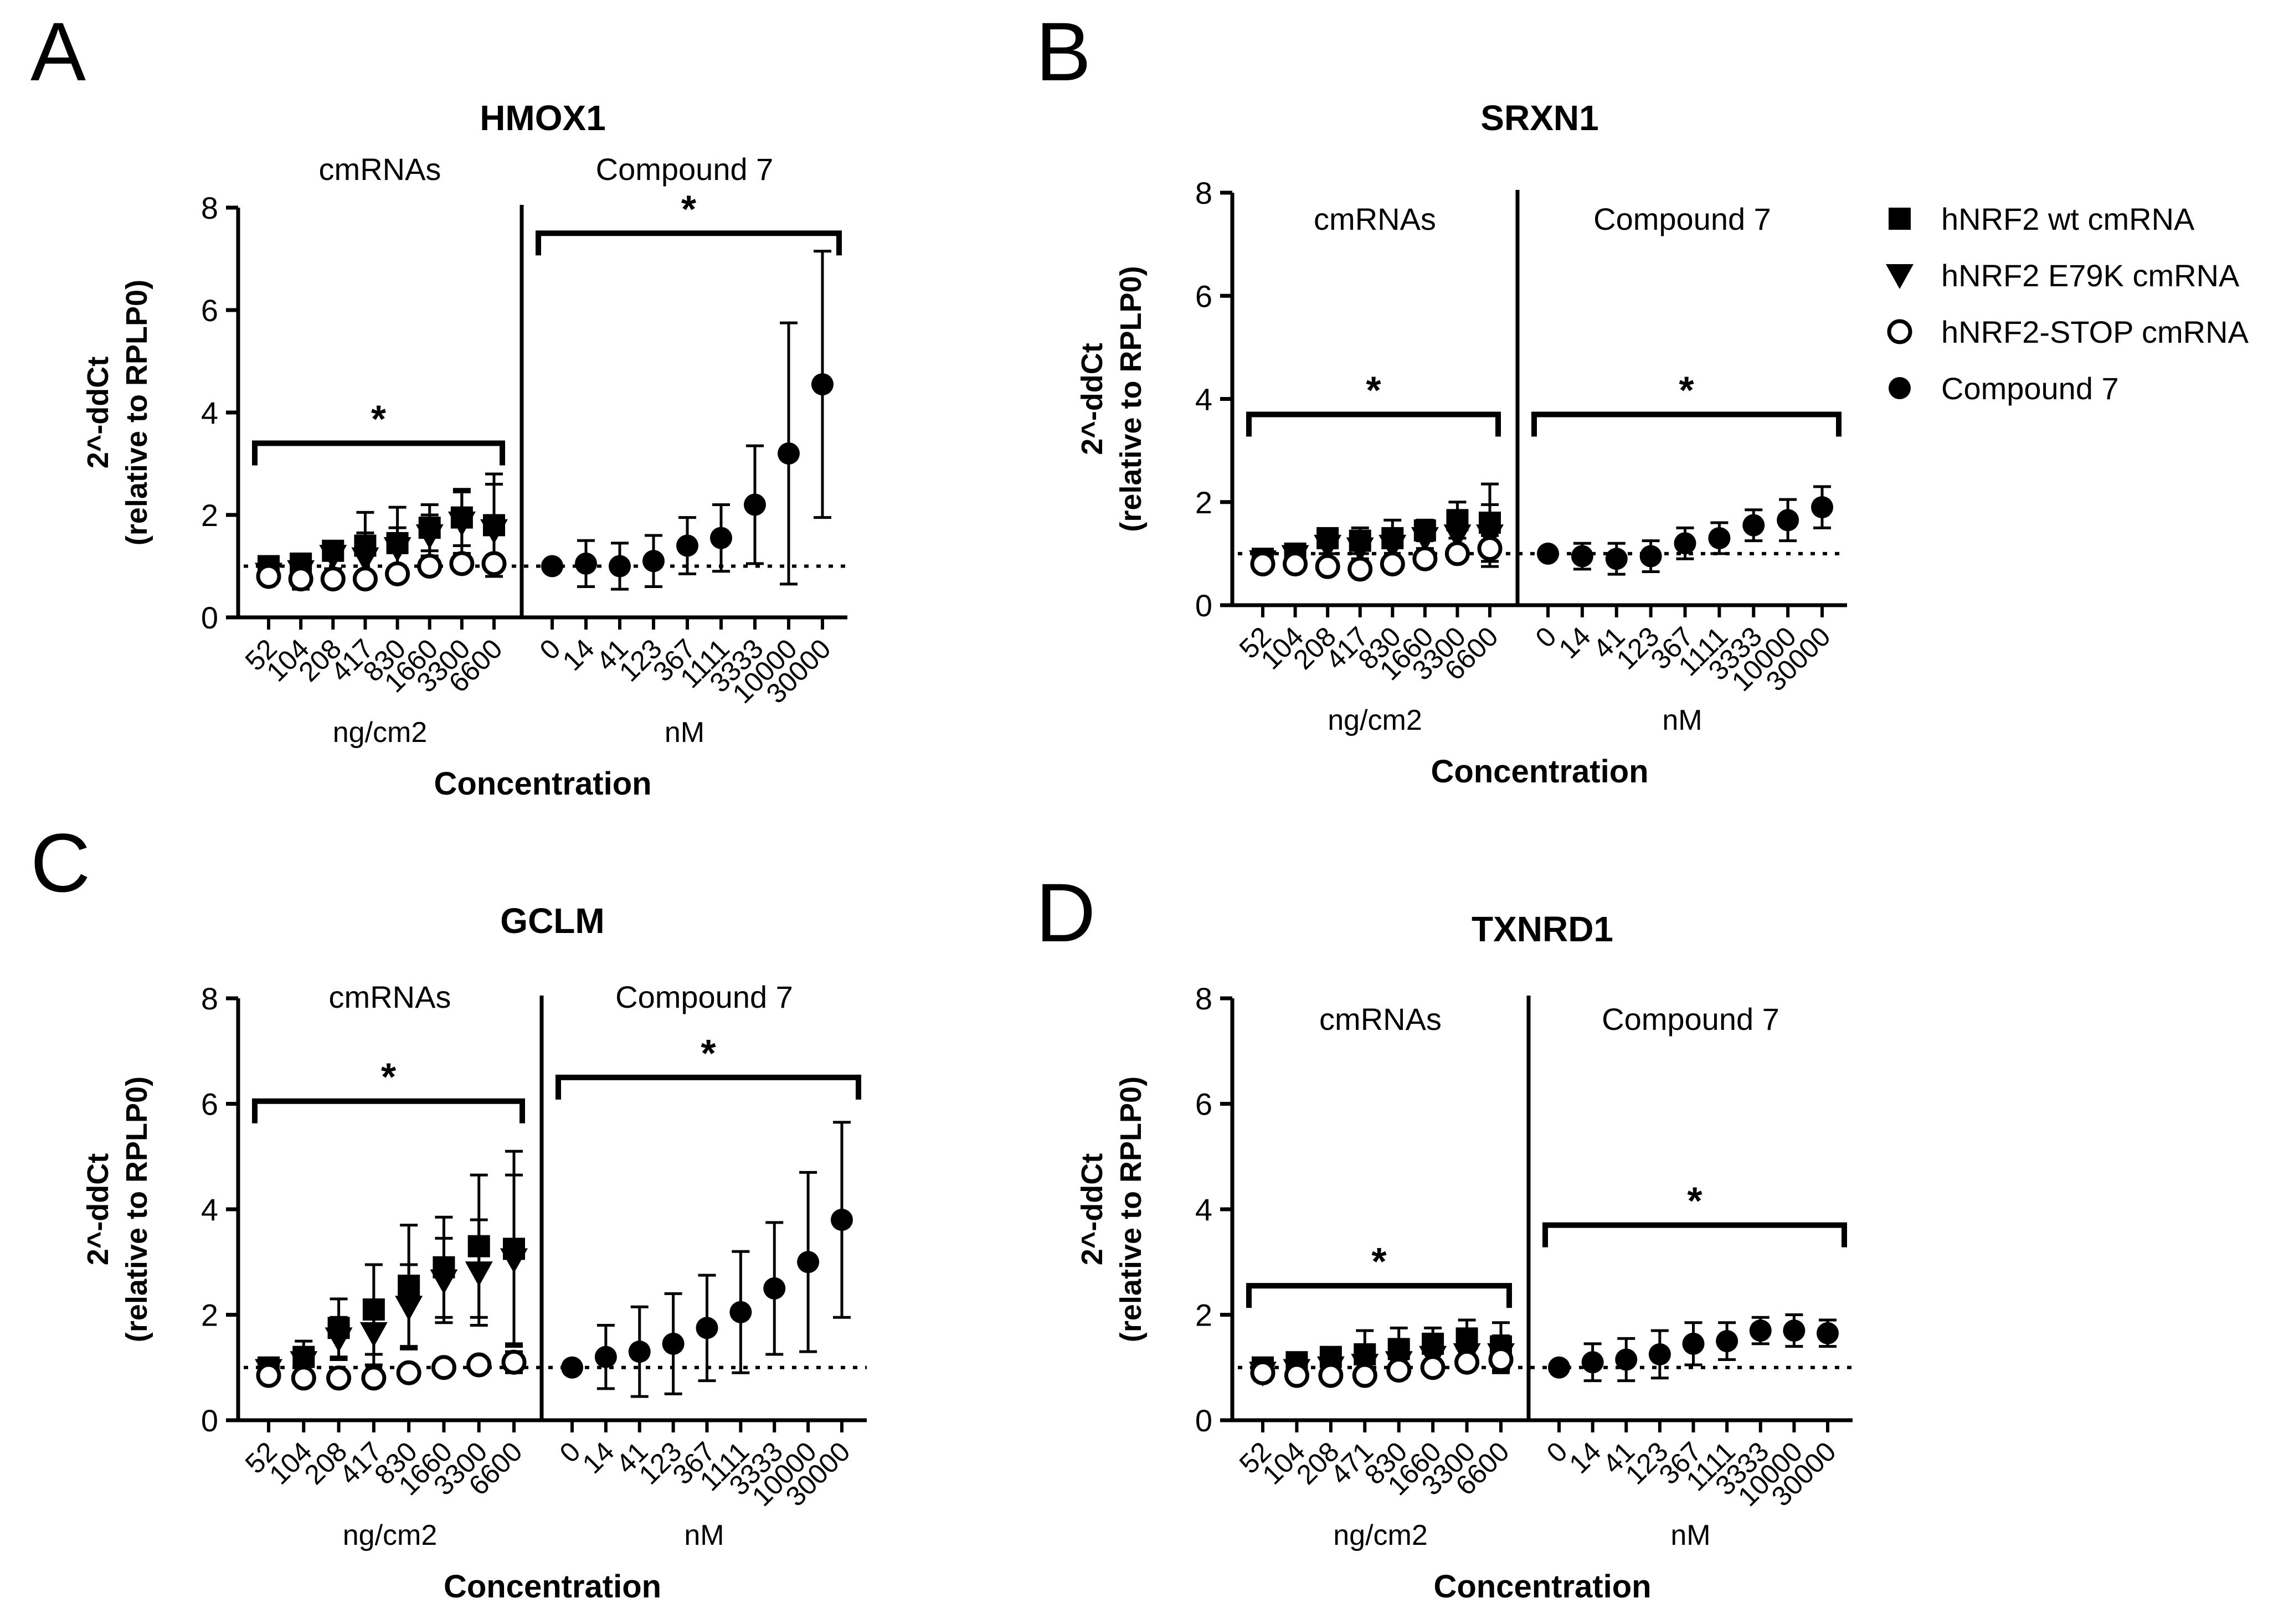 Image resolution: width=2294 pixels, height=1624 pixels. I want to click on legend-label: hNRF2-STOP cmRNA, so click(2095, 332).